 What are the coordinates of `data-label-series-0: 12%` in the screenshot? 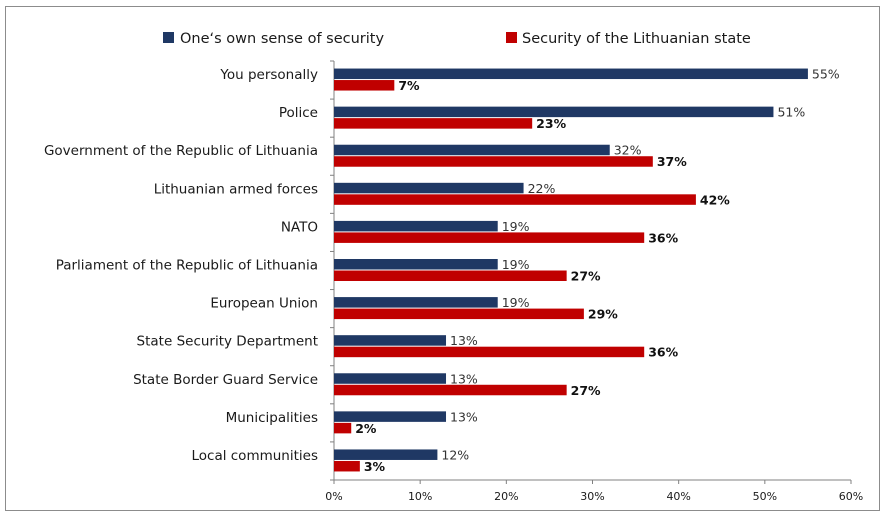 It's located at (455, 454).